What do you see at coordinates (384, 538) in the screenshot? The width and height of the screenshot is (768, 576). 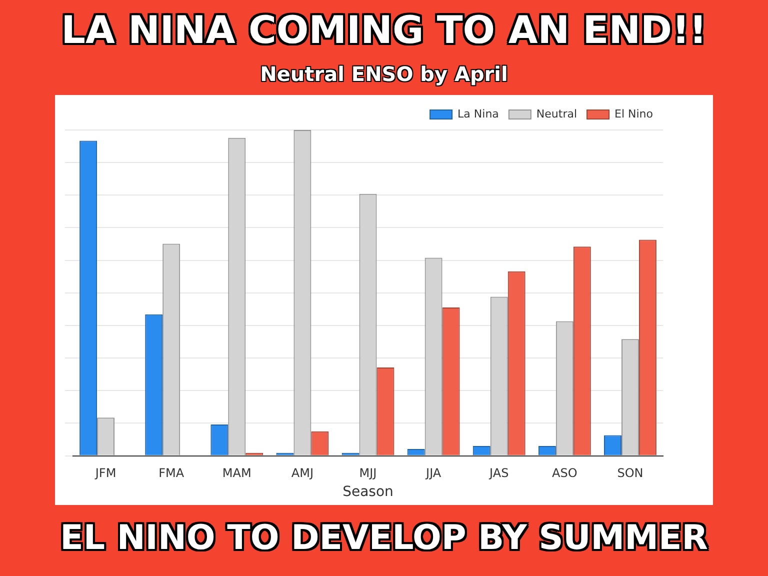 I see `text: EL NINO TO DEVELOP BY SUMMER` at bounding box center [384, 538].